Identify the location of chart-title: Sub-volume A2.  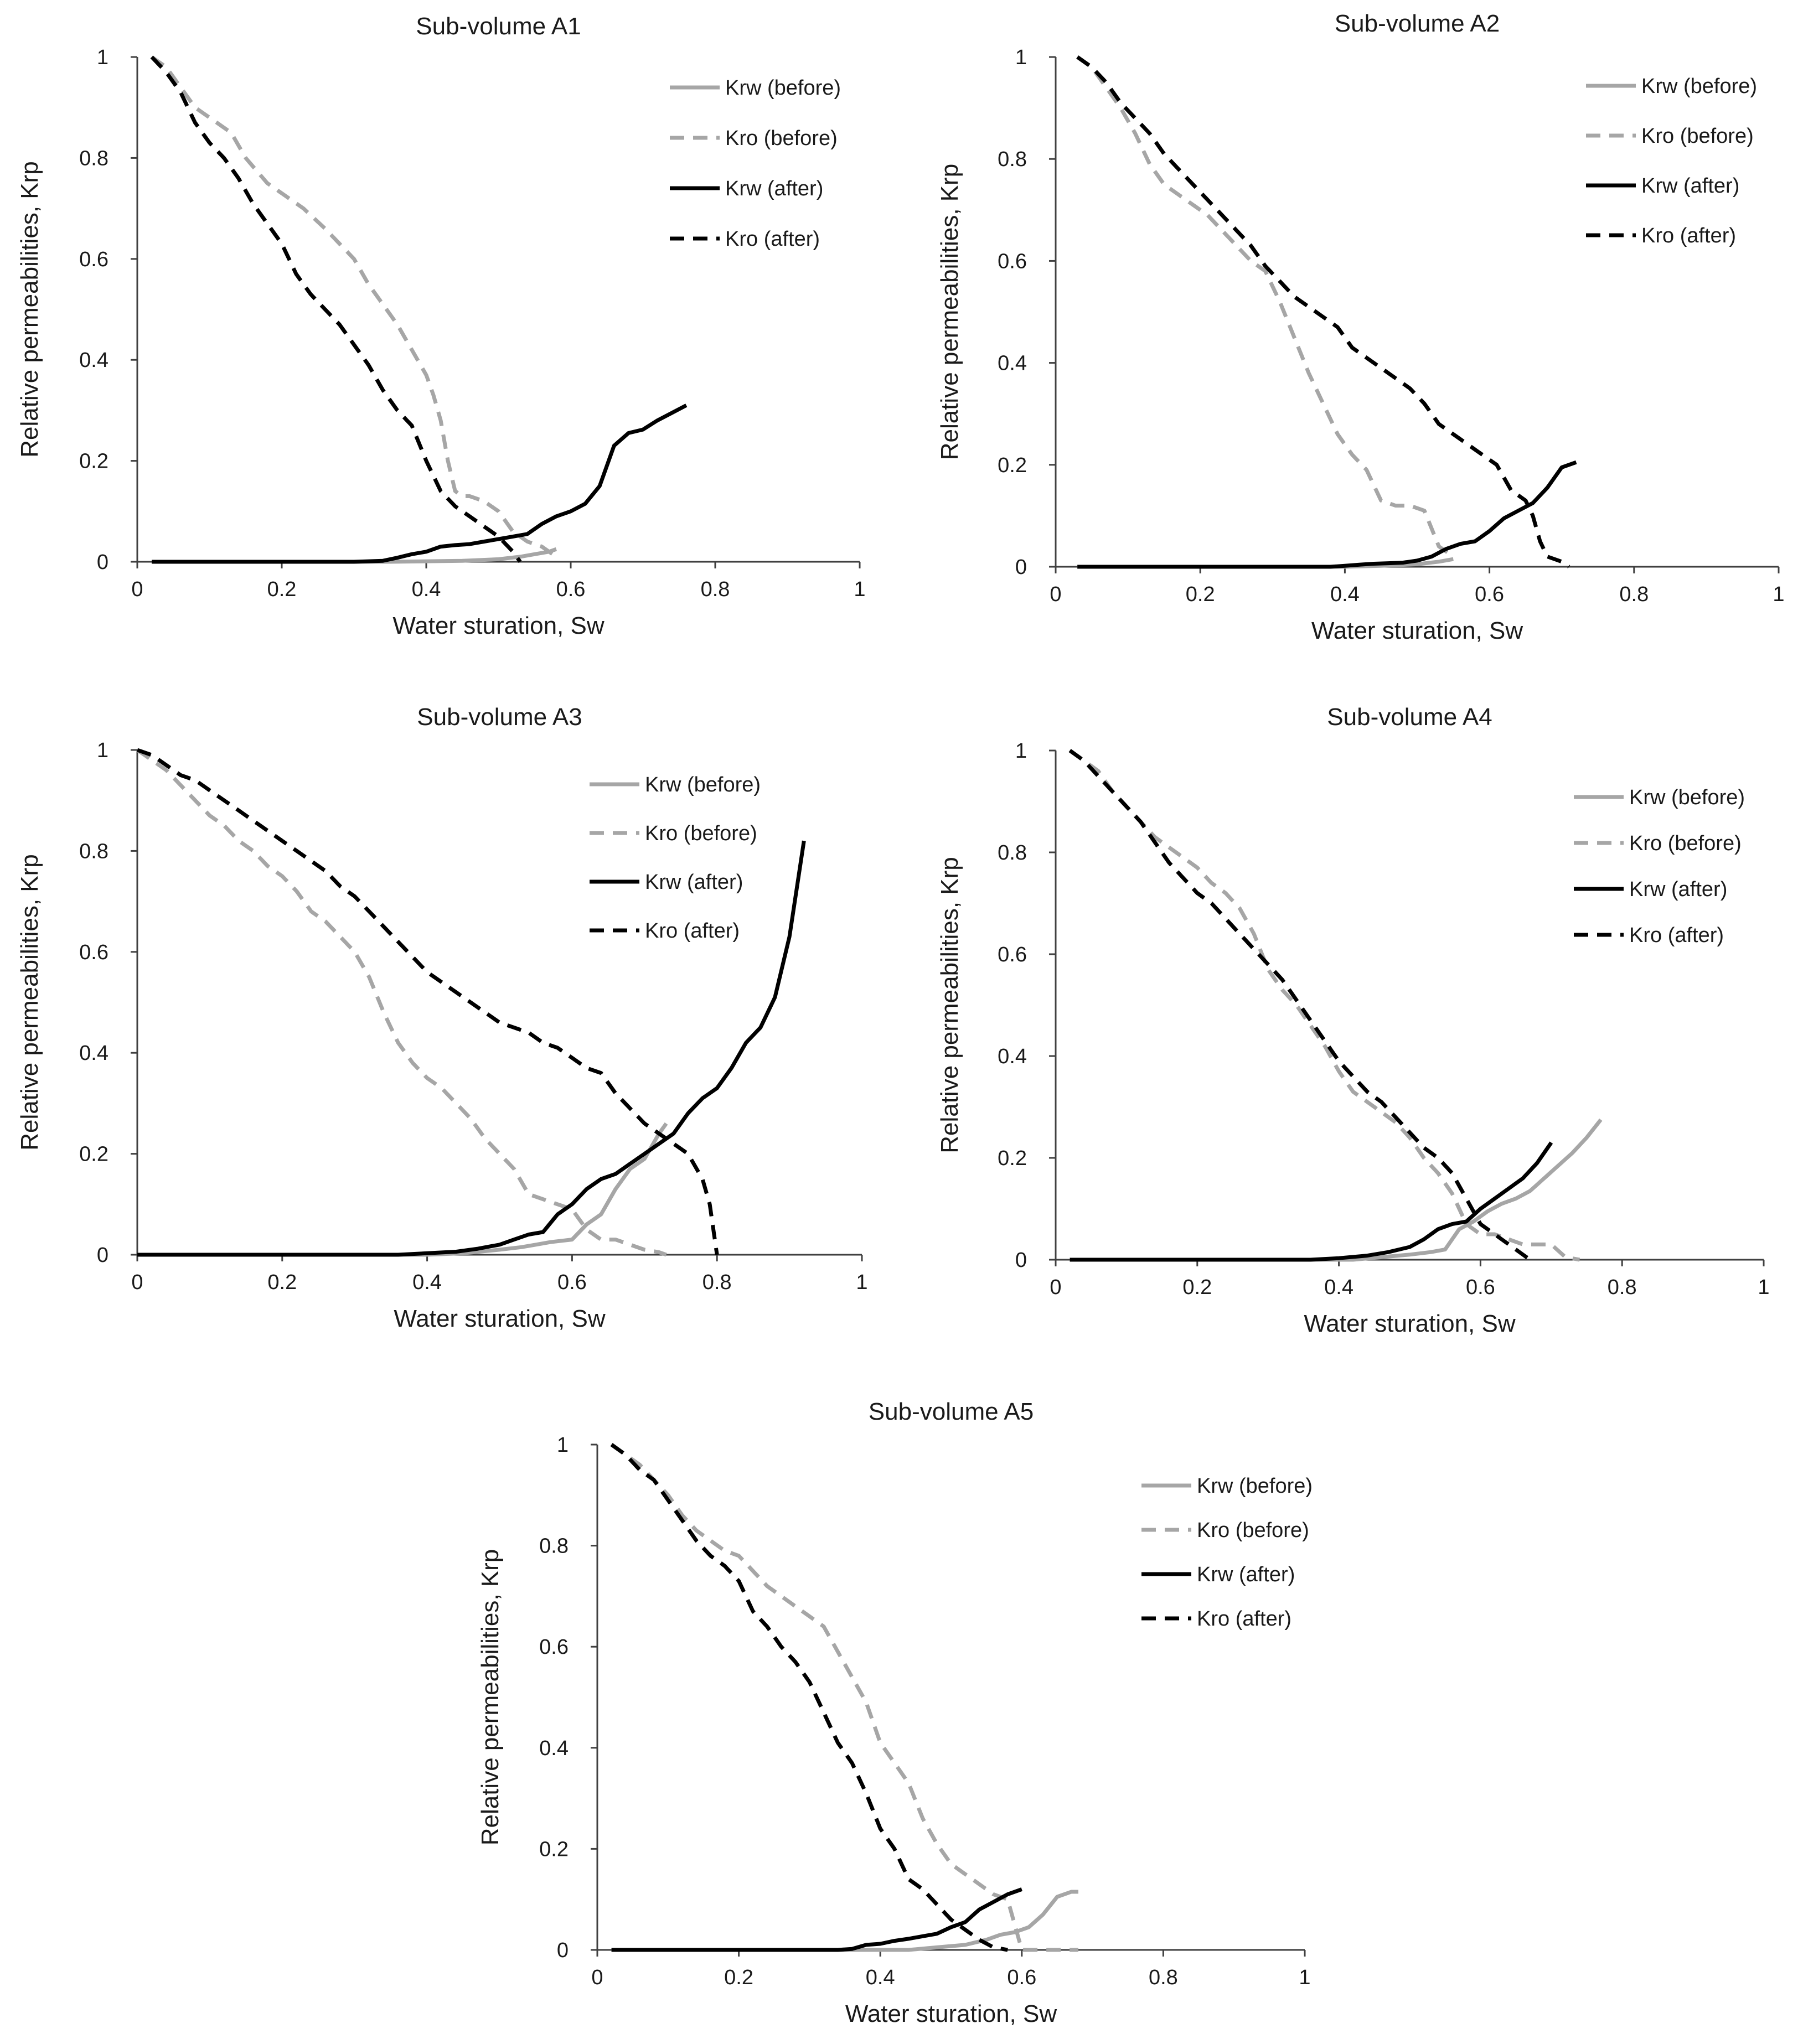
(1417, 23).